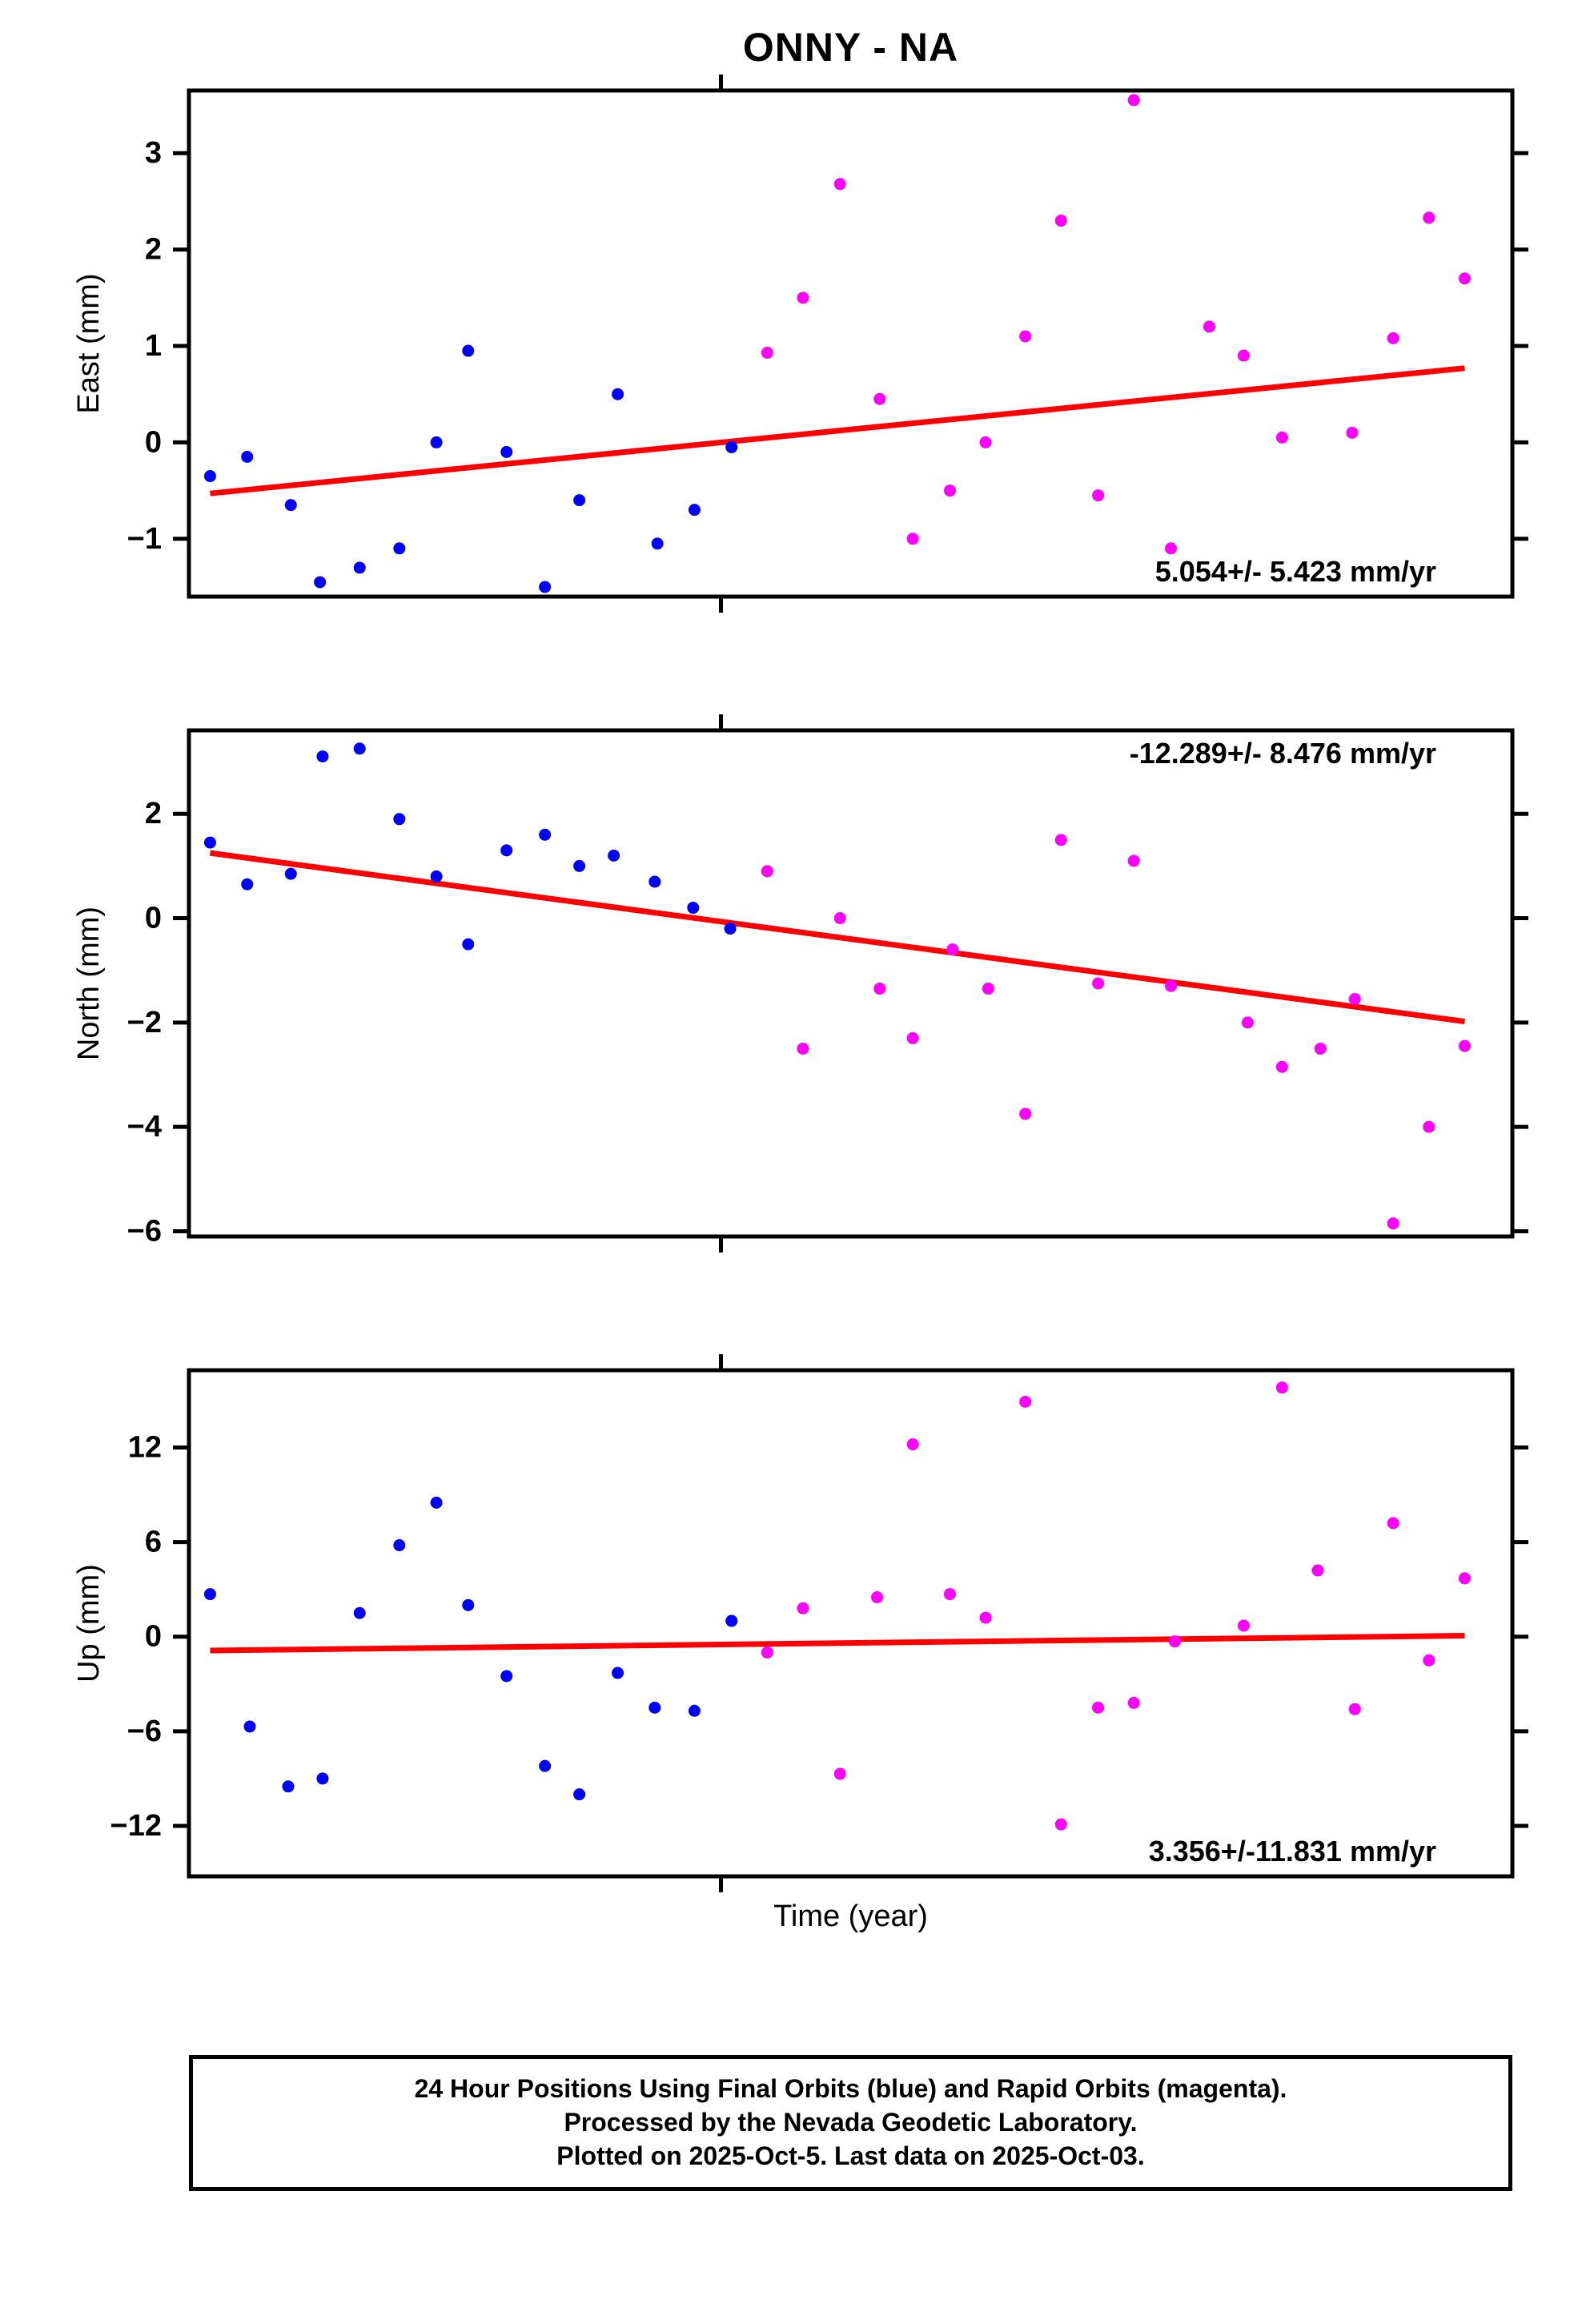 The image size is (1582, 2324). I want to click on svg-text: 1, so click(154, 346).